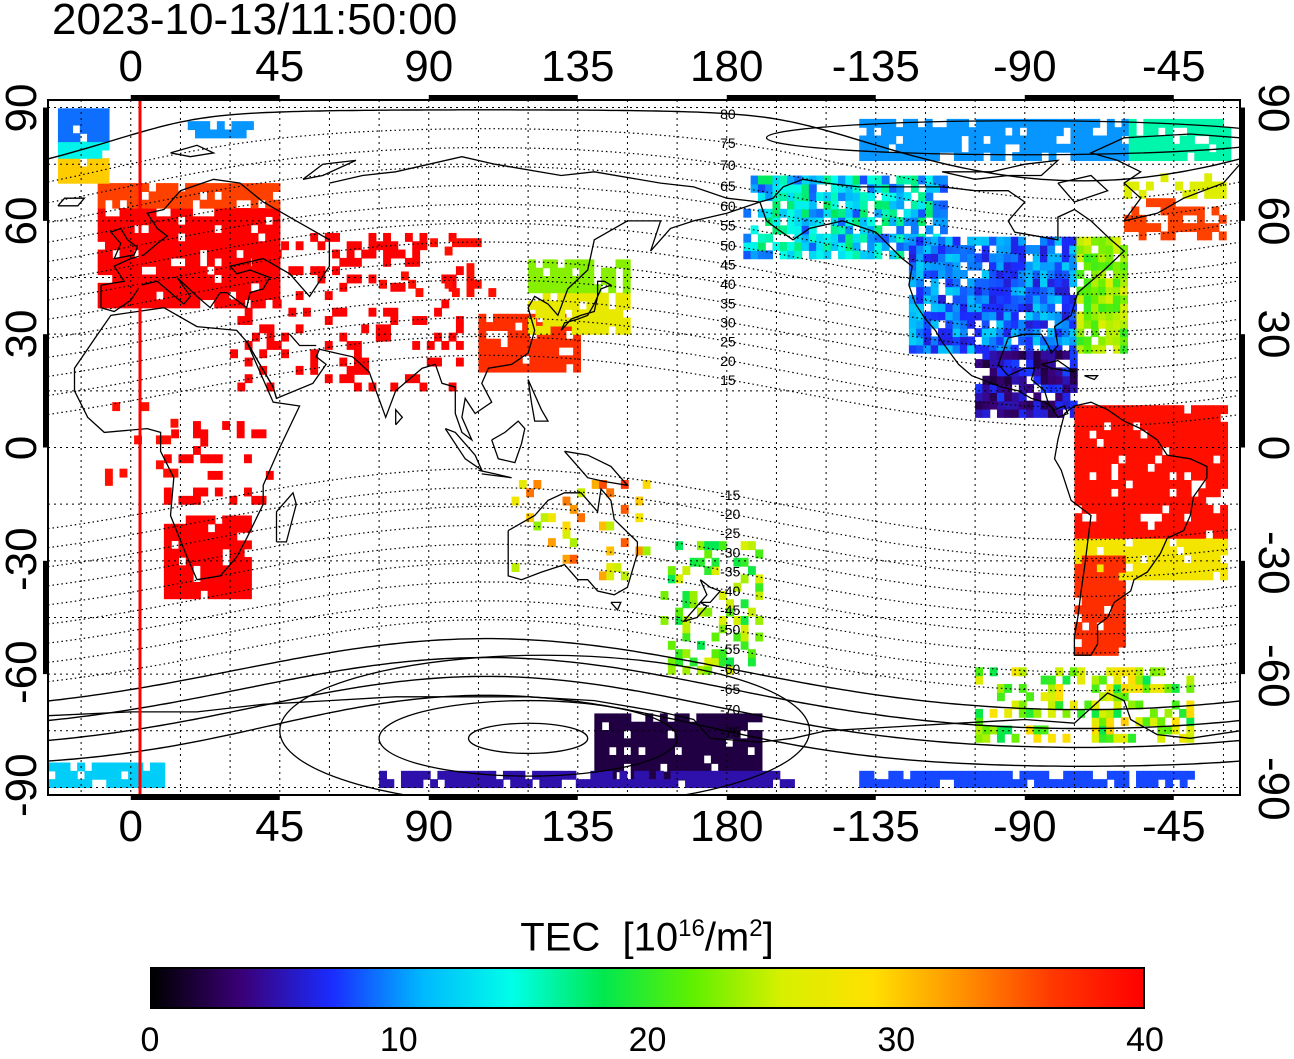  Describe the element at coordinates (728, 265) in the screenshot. I see `contour-label: 45` at that location.